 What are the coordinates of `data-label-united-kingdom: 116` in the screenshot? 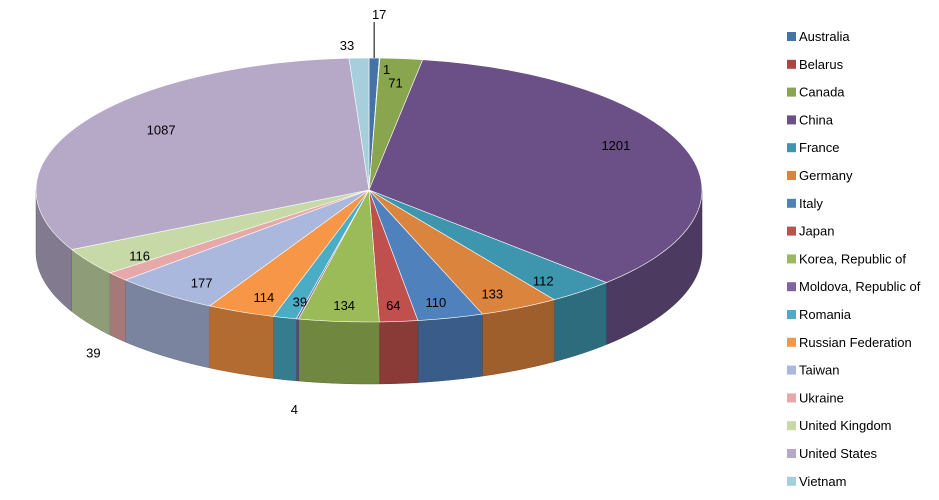 It's located at (139, 256).